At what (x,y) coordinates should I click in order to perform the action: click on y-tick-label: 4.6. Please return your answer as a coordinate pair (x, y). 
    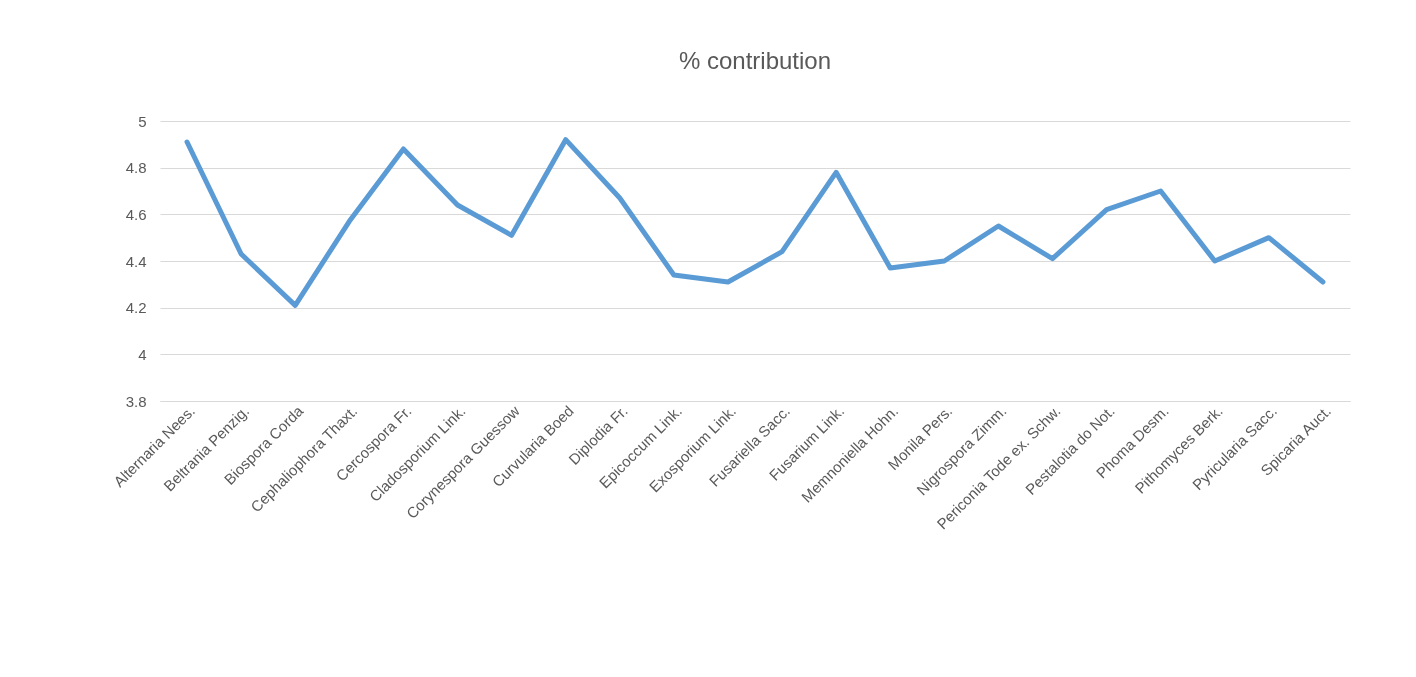
    Looking at the image, I should click on (136, 214).